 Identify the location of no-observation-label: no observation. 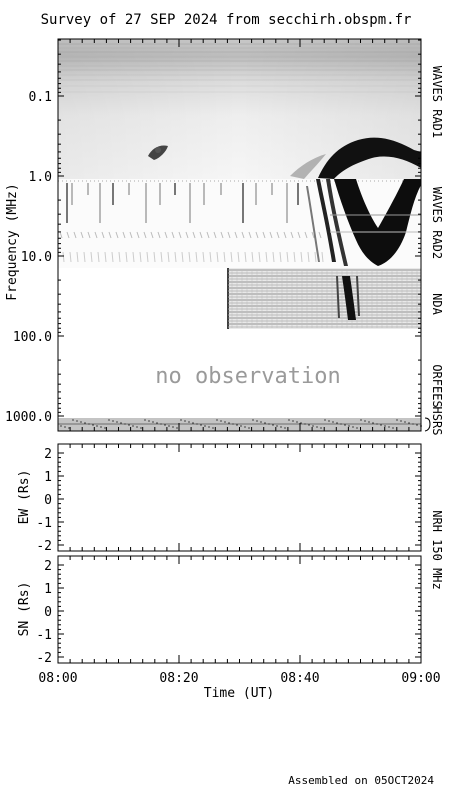
(247, 376).